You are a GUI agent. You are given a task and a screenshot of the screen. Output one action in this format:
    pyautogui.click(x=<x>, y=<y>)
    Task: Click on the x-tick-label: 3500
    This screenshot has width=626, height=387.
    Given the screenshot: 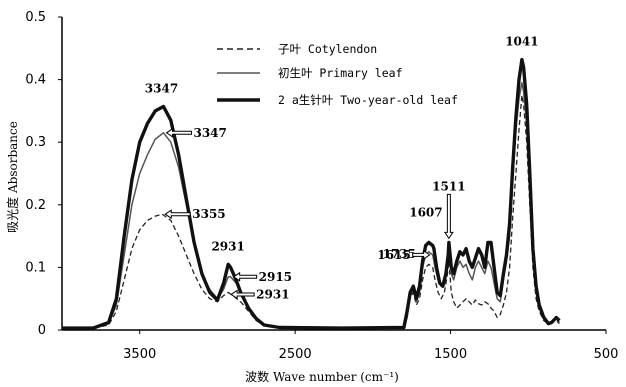 What is the action you would take?
    pyautogui.click(x=139, y=354)
    